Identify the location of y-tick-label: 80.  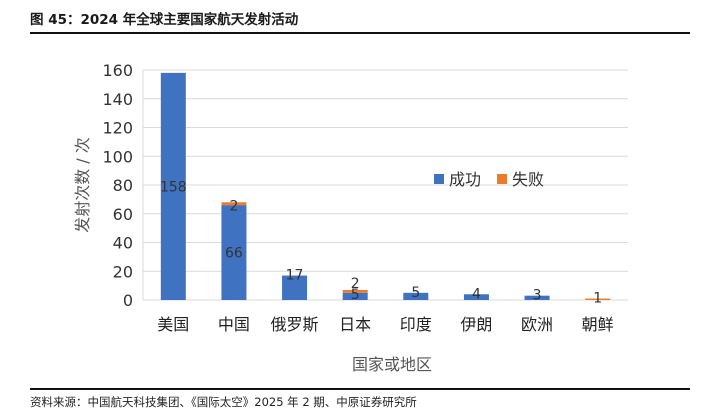
(123, 185).